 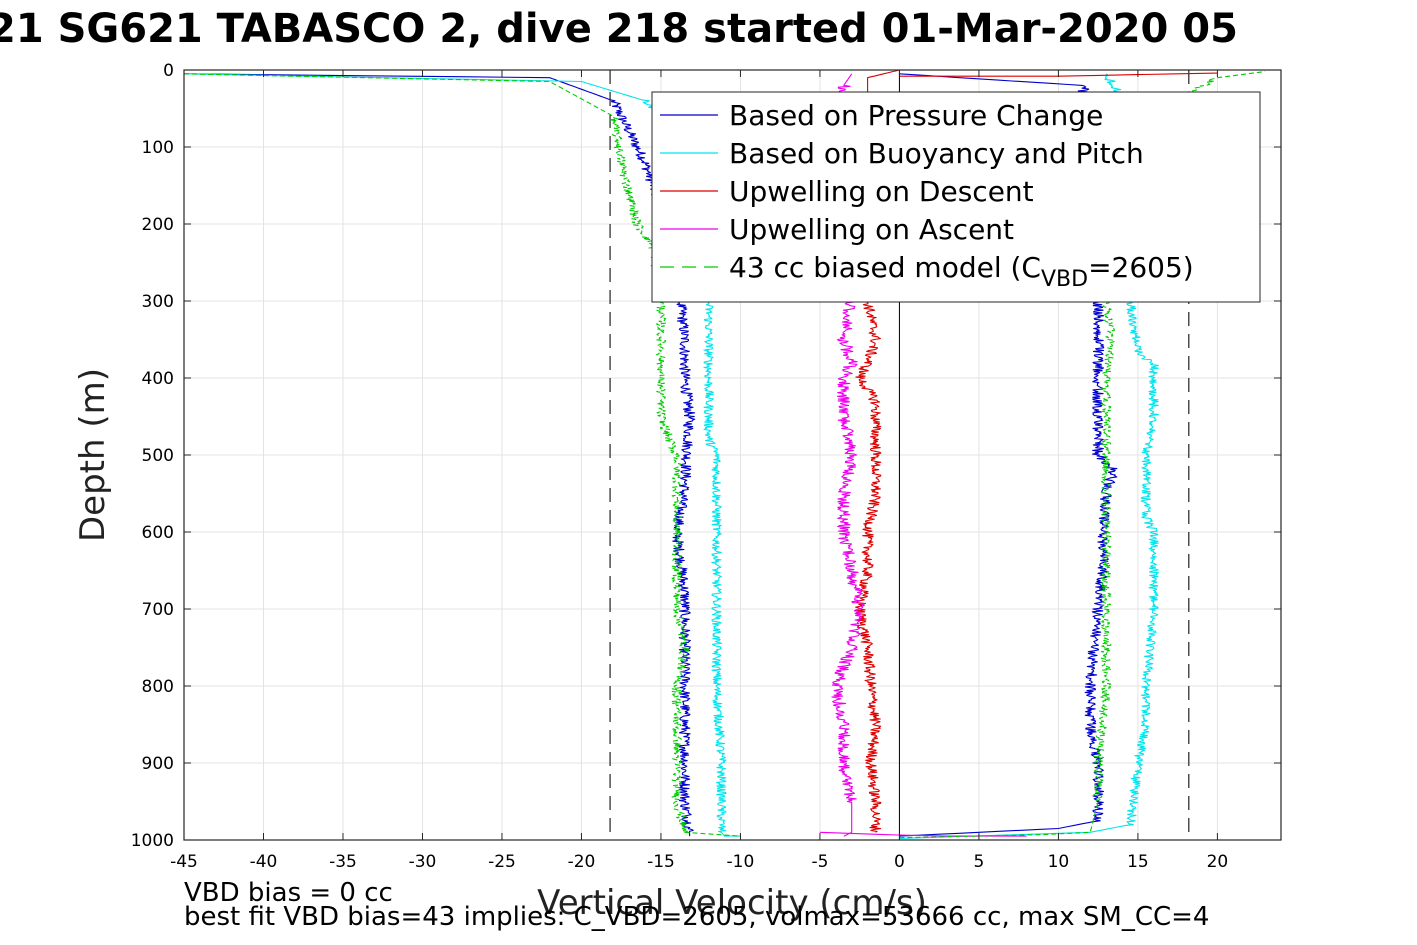 I want to click on y-tick-label: 400, so click(x=158, y=379).